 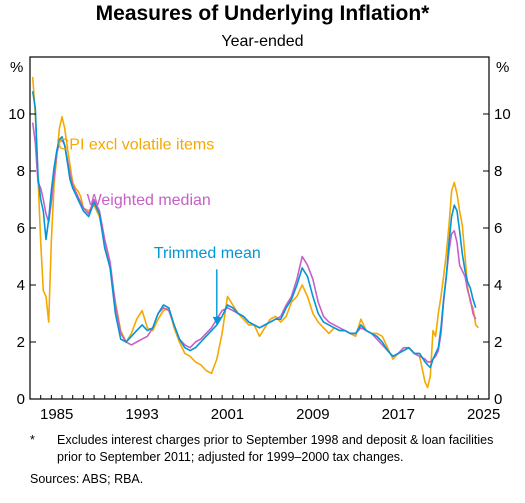 What do you see at coordinates (498, 171) in the screenshot?
I see `y-tick-label-right-8: 8` at bounding box center [498, 171].